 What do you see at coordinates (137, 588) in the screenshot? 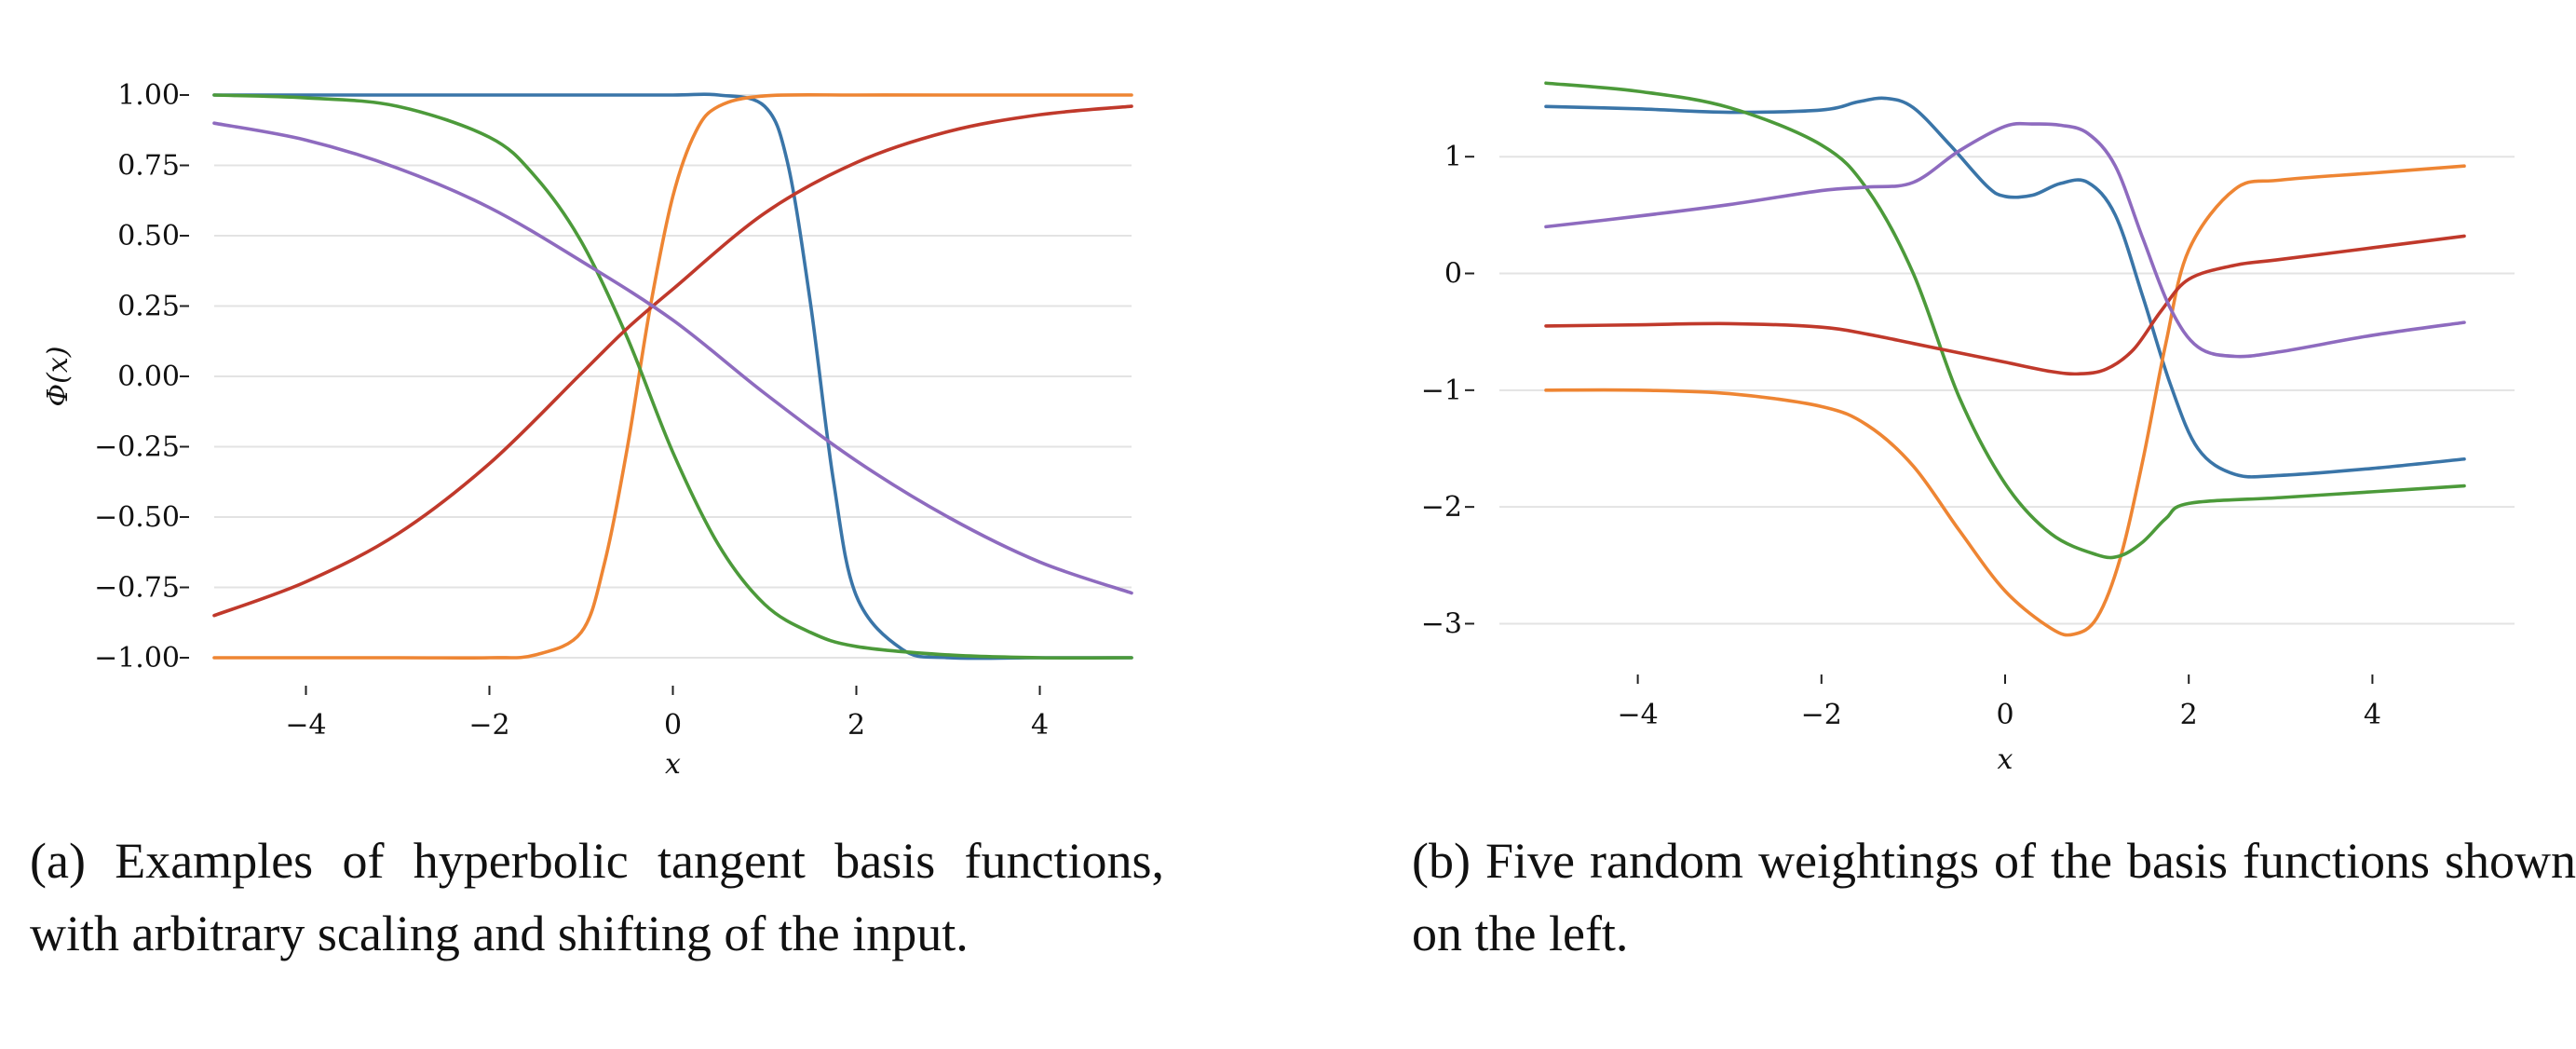
I see `ytick-label-a-1: −0.75` at bounding box center [137, 588].